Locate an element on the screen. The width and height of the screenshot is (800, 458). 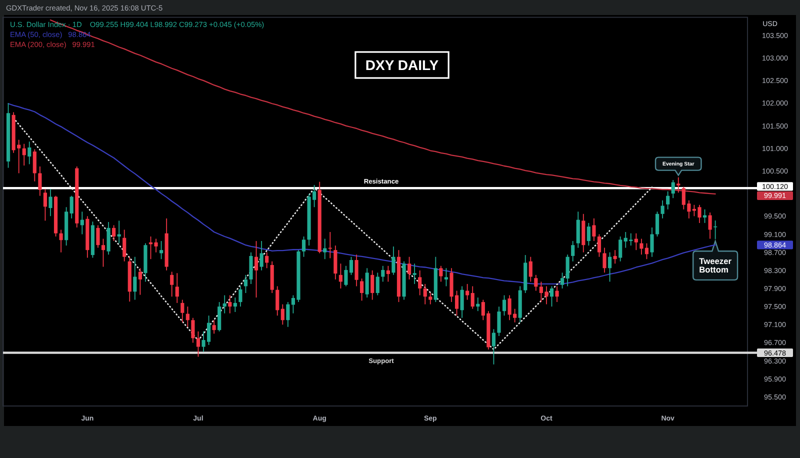
text: DXY DAILY is located at coordinates (402, 65).